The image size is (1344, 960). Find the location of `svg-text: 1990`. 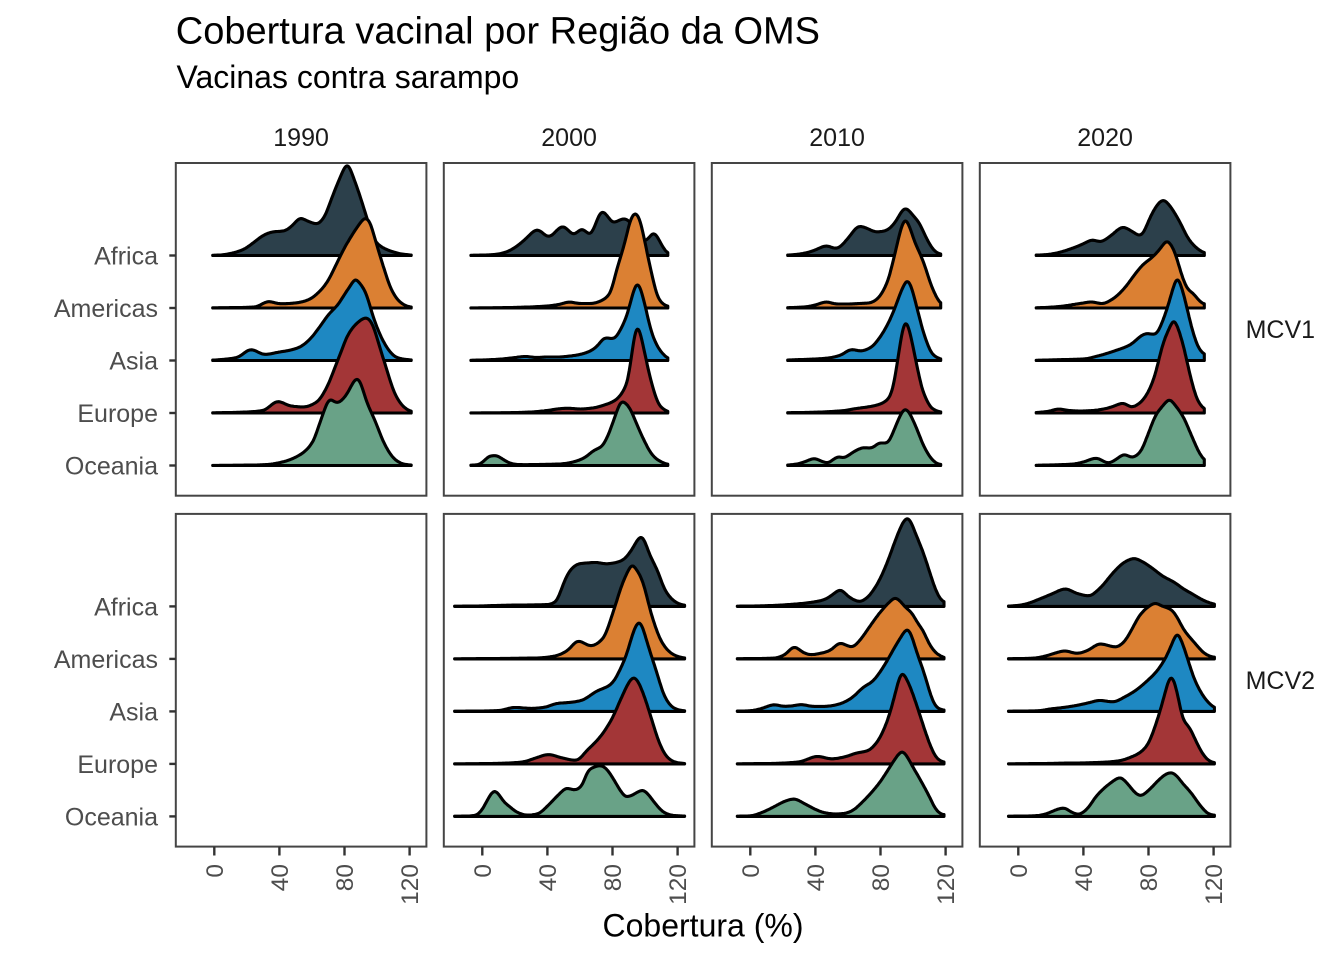

svg-text: 1990 is located at coordinates (301, 138).